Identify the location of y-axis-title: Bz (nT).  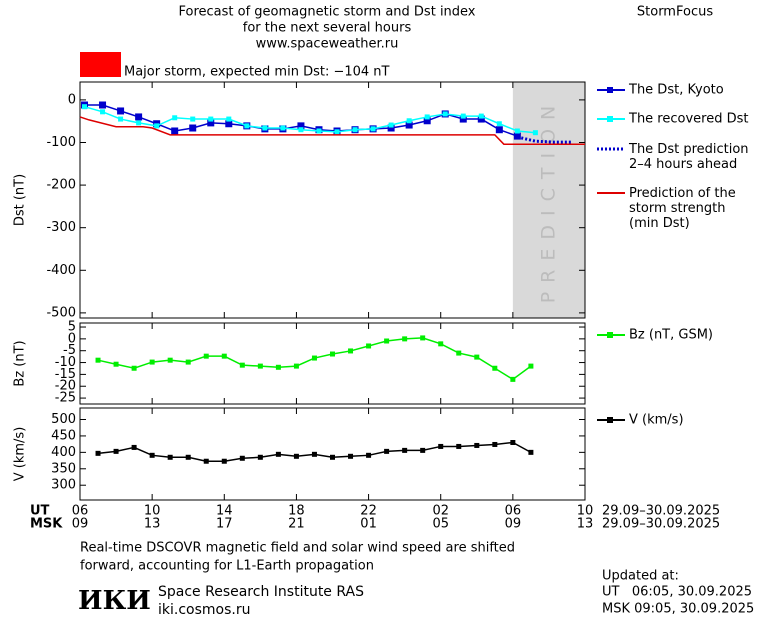
(20, 363).